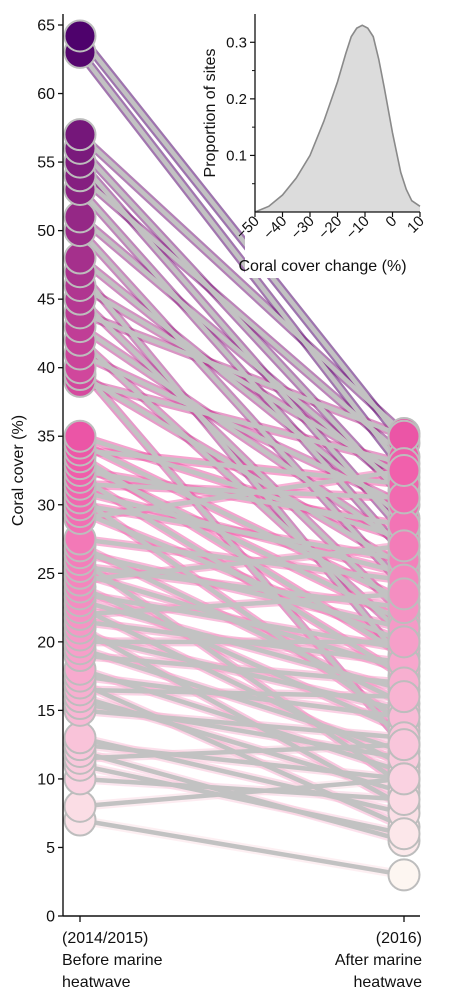  What do you see at coordinates (18, 470) in the screenshot?
I see `y-axis-label: Coral cover (%)` at bounding box center [18, 470].